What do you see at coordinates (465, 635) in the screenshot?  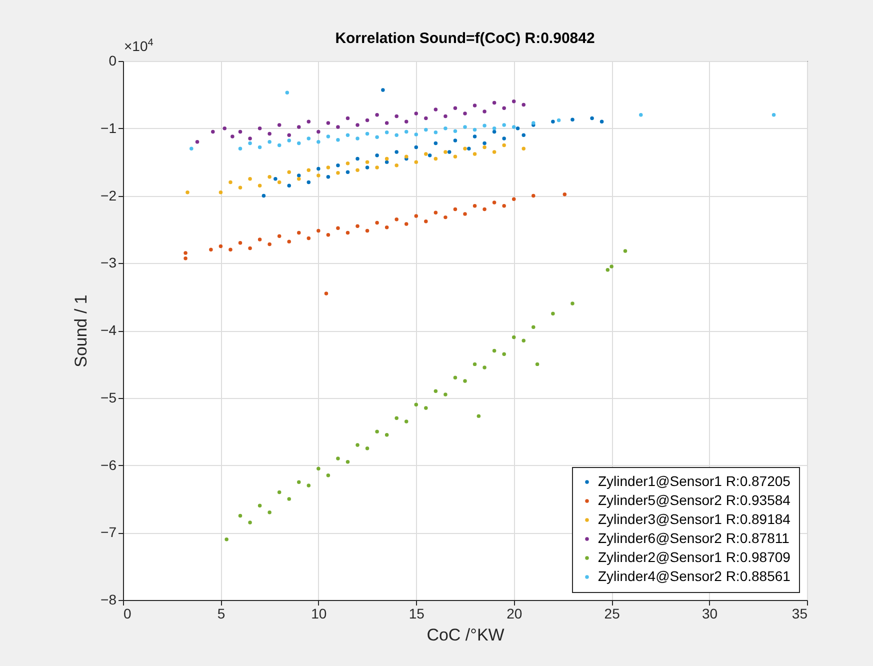 I see `x-axis-title: CoC /°KW` at bounding box center [465, 635].